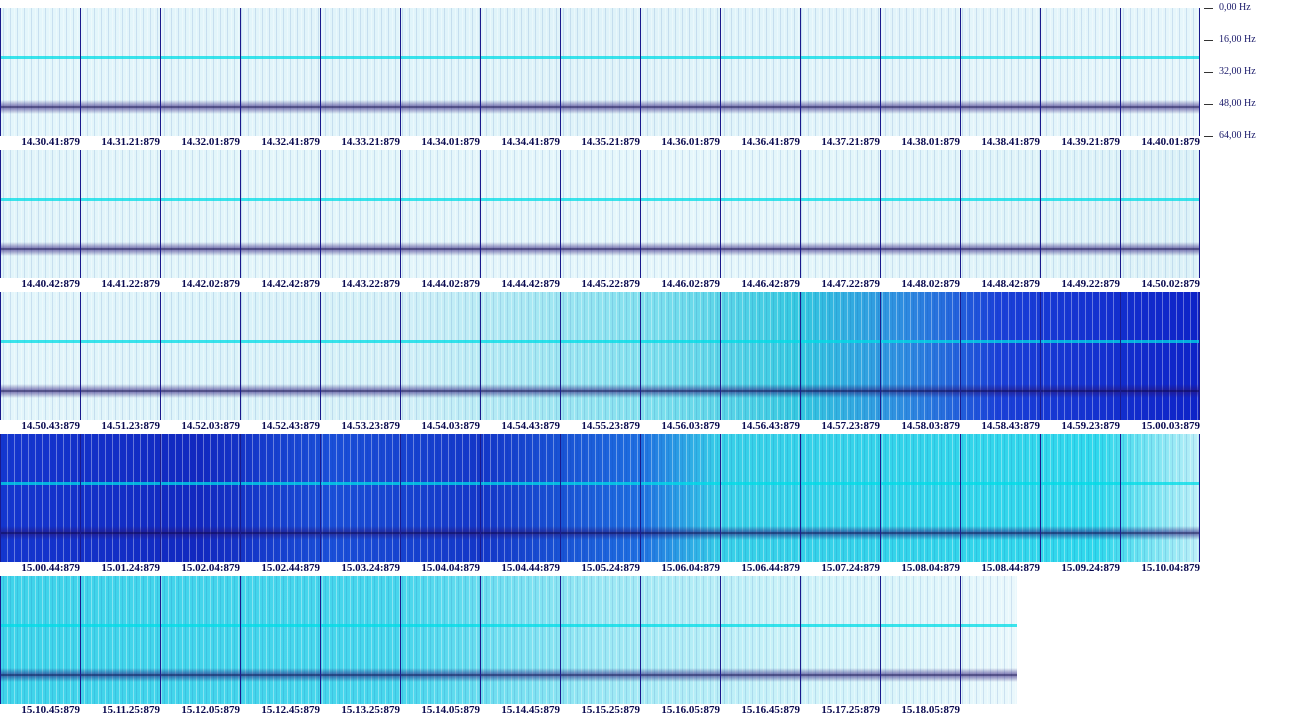 The height and width of the screenshot is (718, 1303). What do you see at coordinates (50, 284) in the screenshot?
I see `timestamp: 14.40.42:879` at bounding box center [50, 284].